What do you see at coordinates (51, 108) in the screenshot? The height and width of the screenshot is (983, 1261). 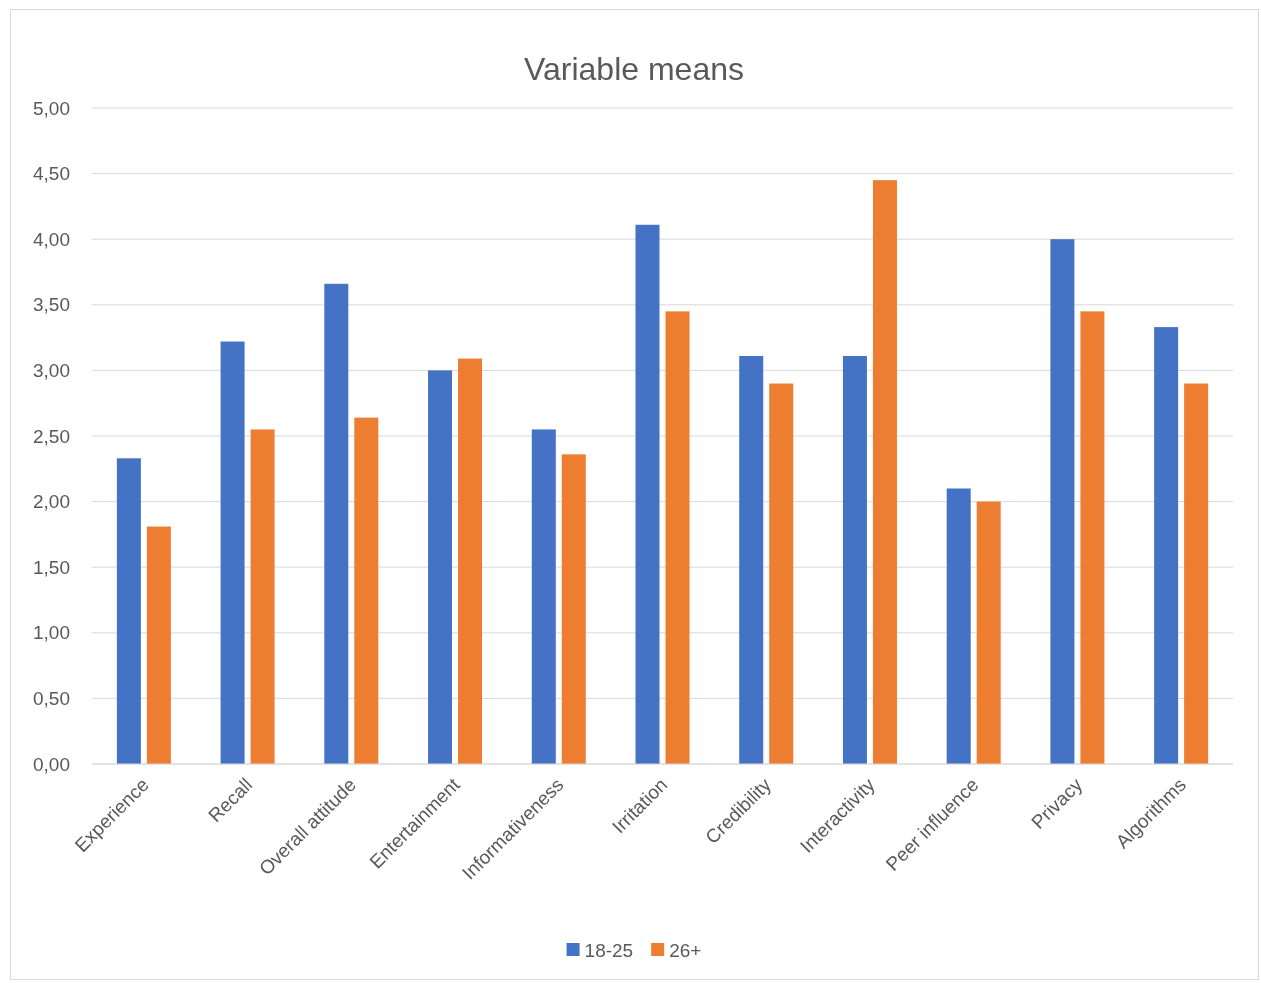 I see `y-tick-label: 5,00` at bounding box center [51, 108].